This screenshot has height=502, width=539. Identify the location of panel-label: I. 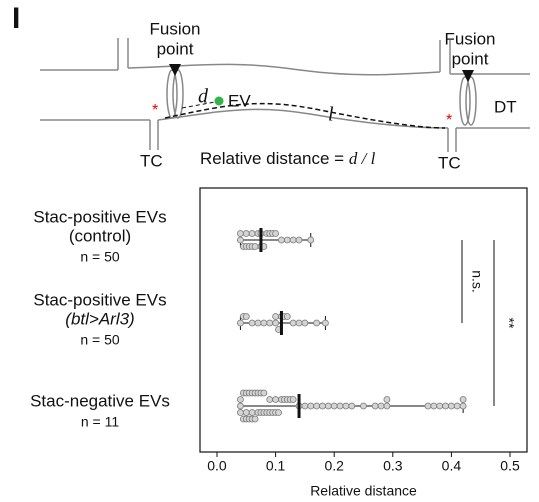
(16, 18).